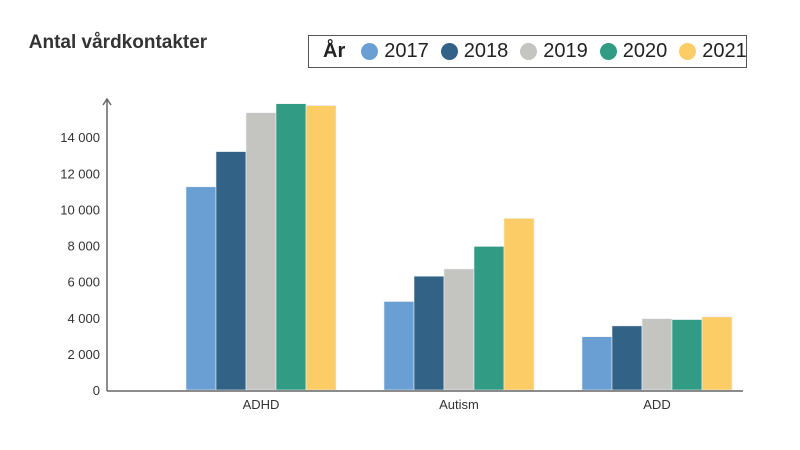 This screenshot has width=800, height=450. I want to click on bar-adhd-2018, so click(231, 271).